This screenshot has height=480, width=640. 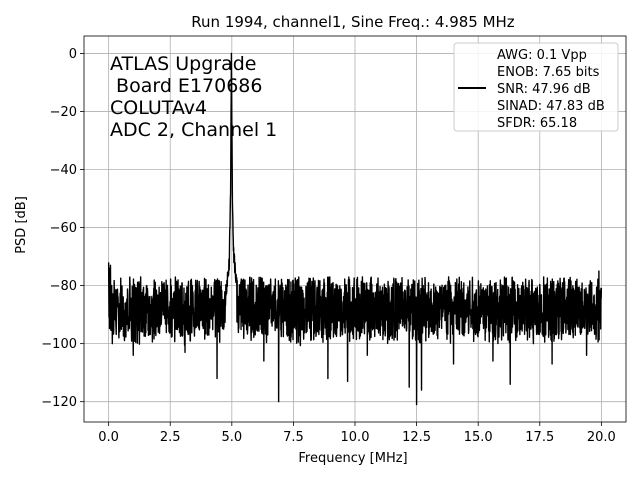 What do you see at coordinates (355, 437) in the screenshot?
I see `x-tick-label: 10.0` at bounding box center [355, 437].